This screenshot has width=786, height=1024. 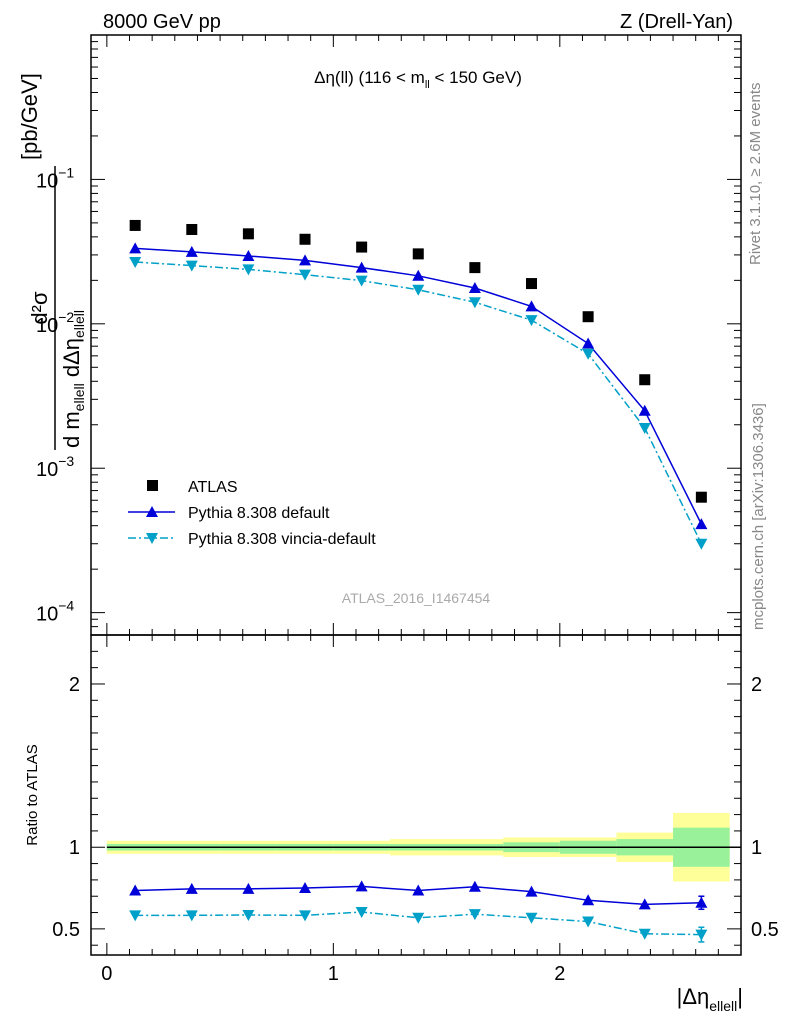 I want to click on legend-marker-vincia, so click(x=152, y=538).